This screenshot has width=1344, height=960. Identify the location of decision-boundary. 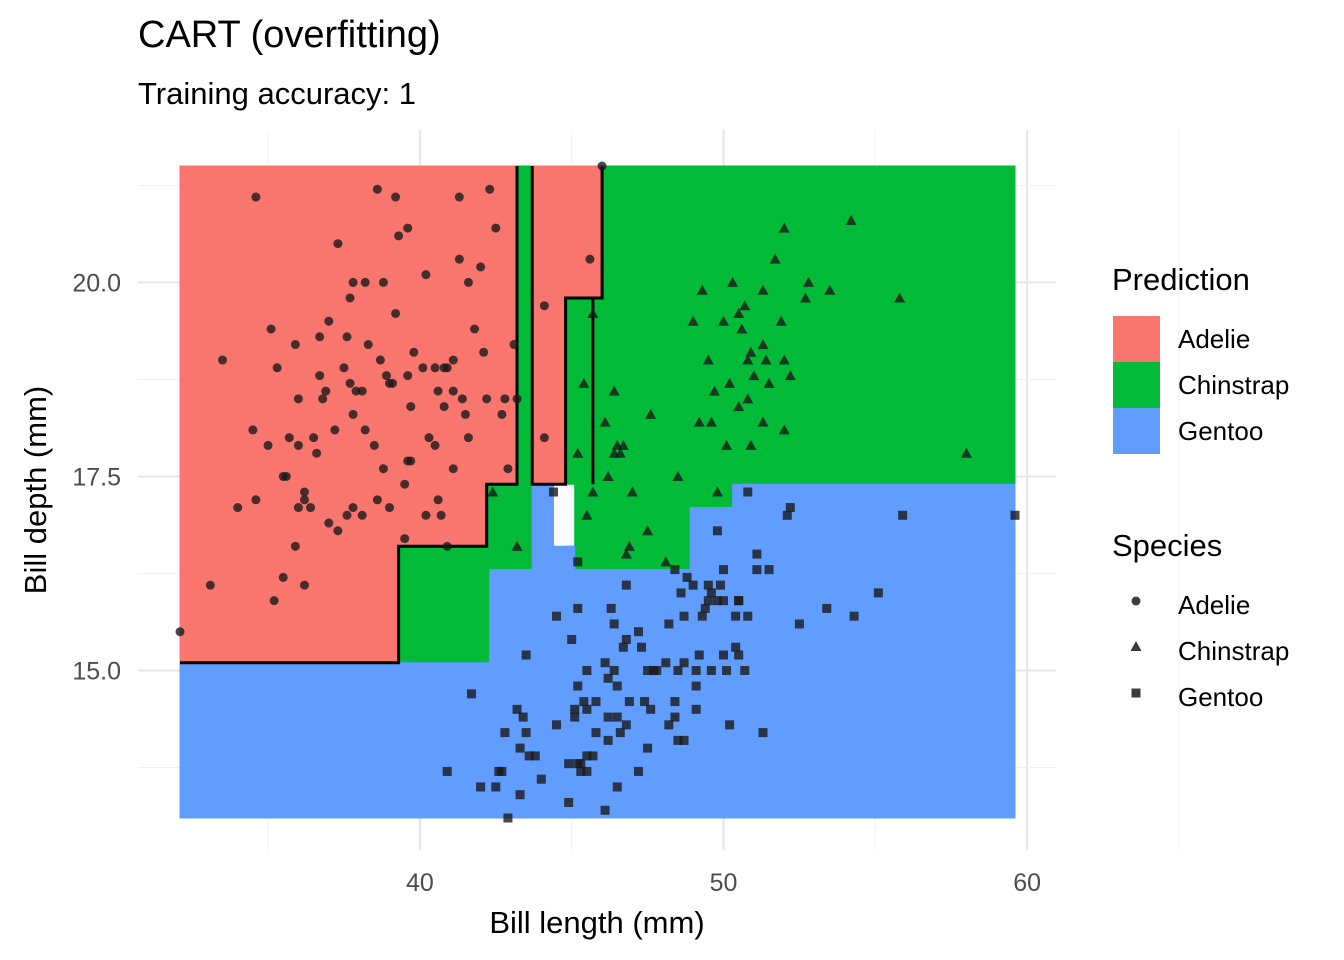
(349, 415).